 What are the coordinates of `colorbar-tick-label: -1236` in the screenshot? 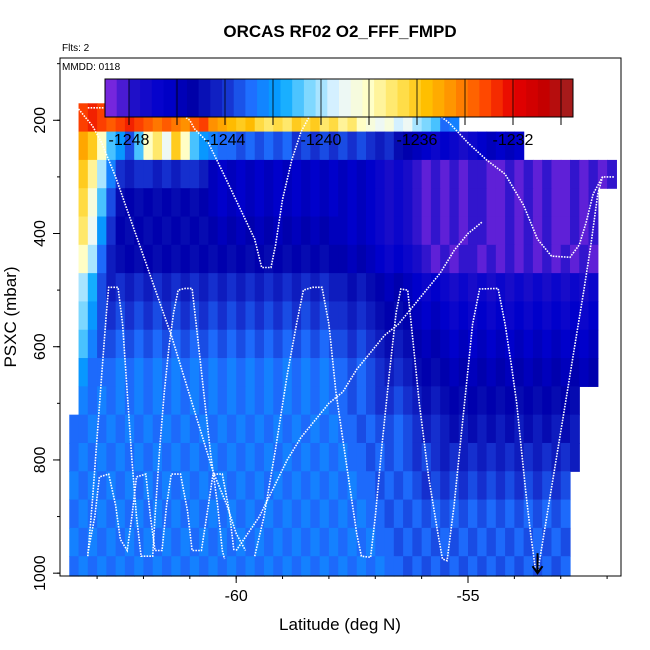 It's located at (417, 140).